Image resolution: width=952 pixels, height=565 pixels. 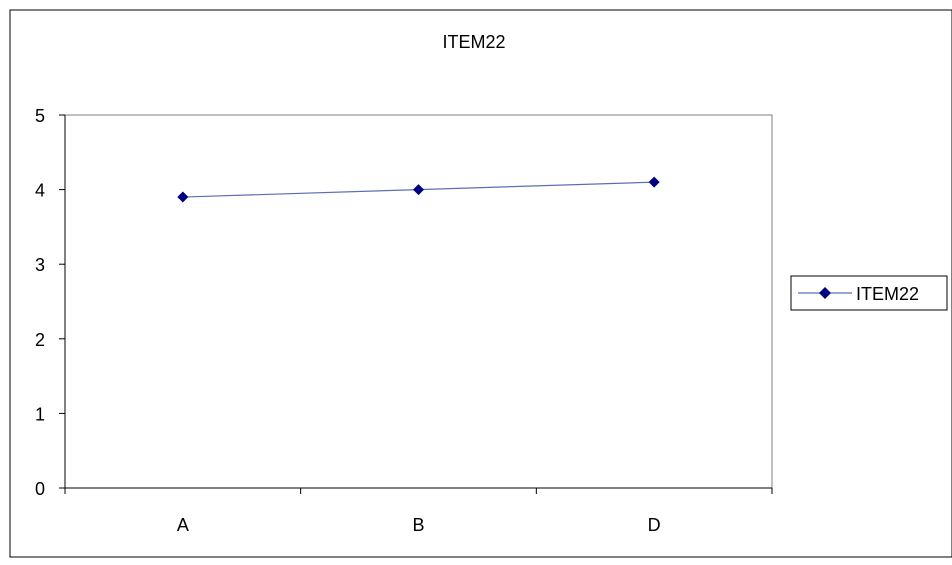 What do you see at coordinates (40, 340) in the screenshot?
I see `y-tick-label: 2` at bounding box center [40, 340].